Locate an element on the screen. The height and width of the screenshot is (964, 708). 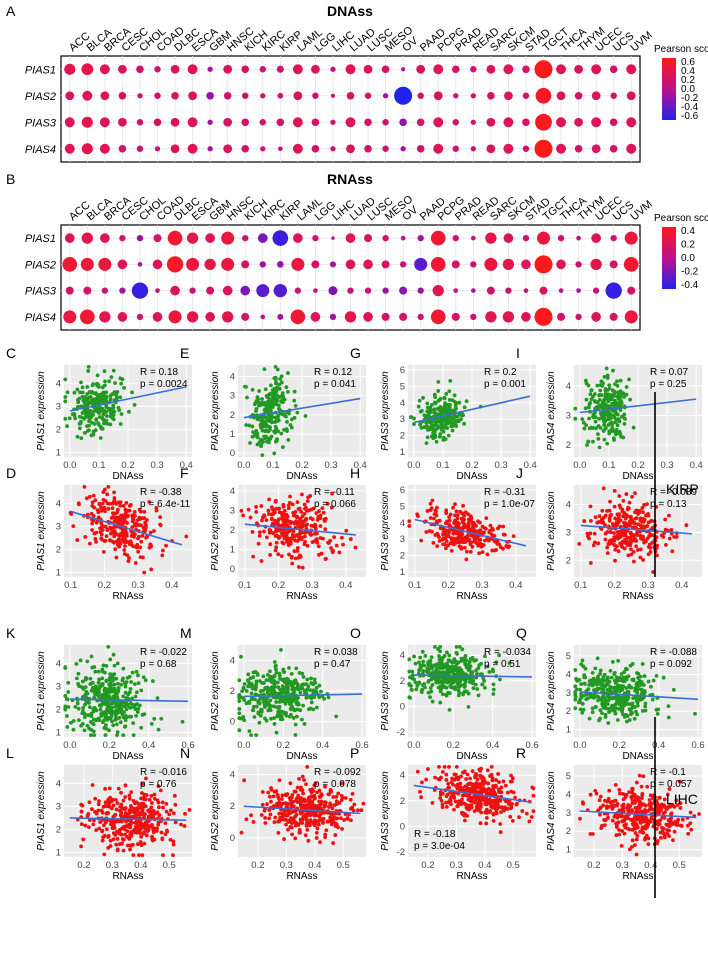
x-tick-label: 0.2 is located at coordinates (448, 585).